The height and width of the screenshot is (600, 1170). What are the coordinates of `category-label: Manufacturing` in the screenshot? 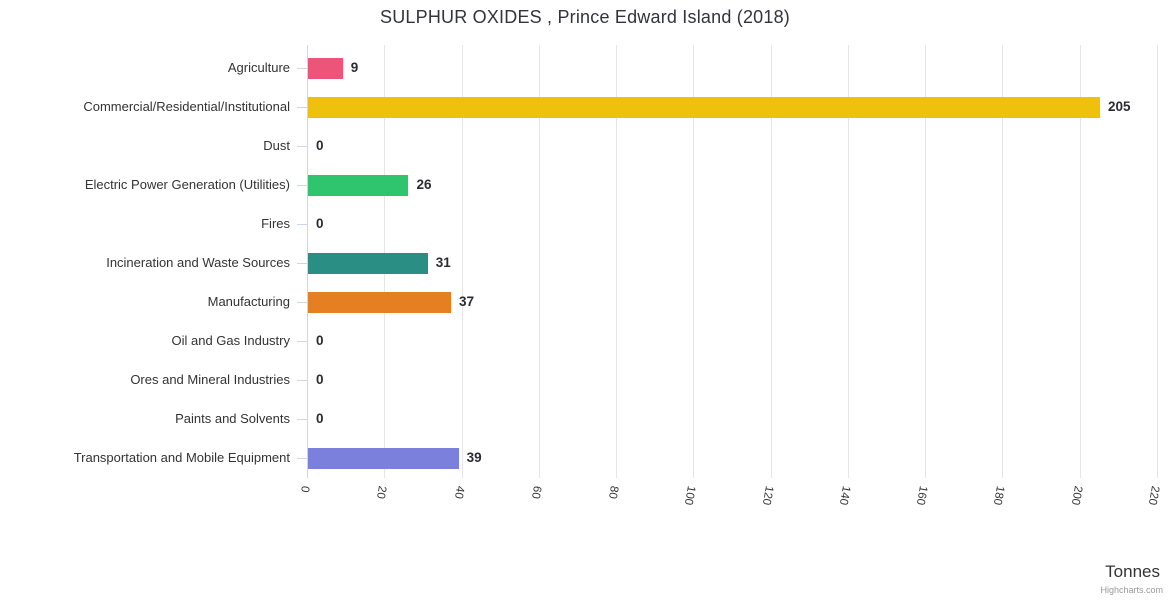 It's located at (248, 301).